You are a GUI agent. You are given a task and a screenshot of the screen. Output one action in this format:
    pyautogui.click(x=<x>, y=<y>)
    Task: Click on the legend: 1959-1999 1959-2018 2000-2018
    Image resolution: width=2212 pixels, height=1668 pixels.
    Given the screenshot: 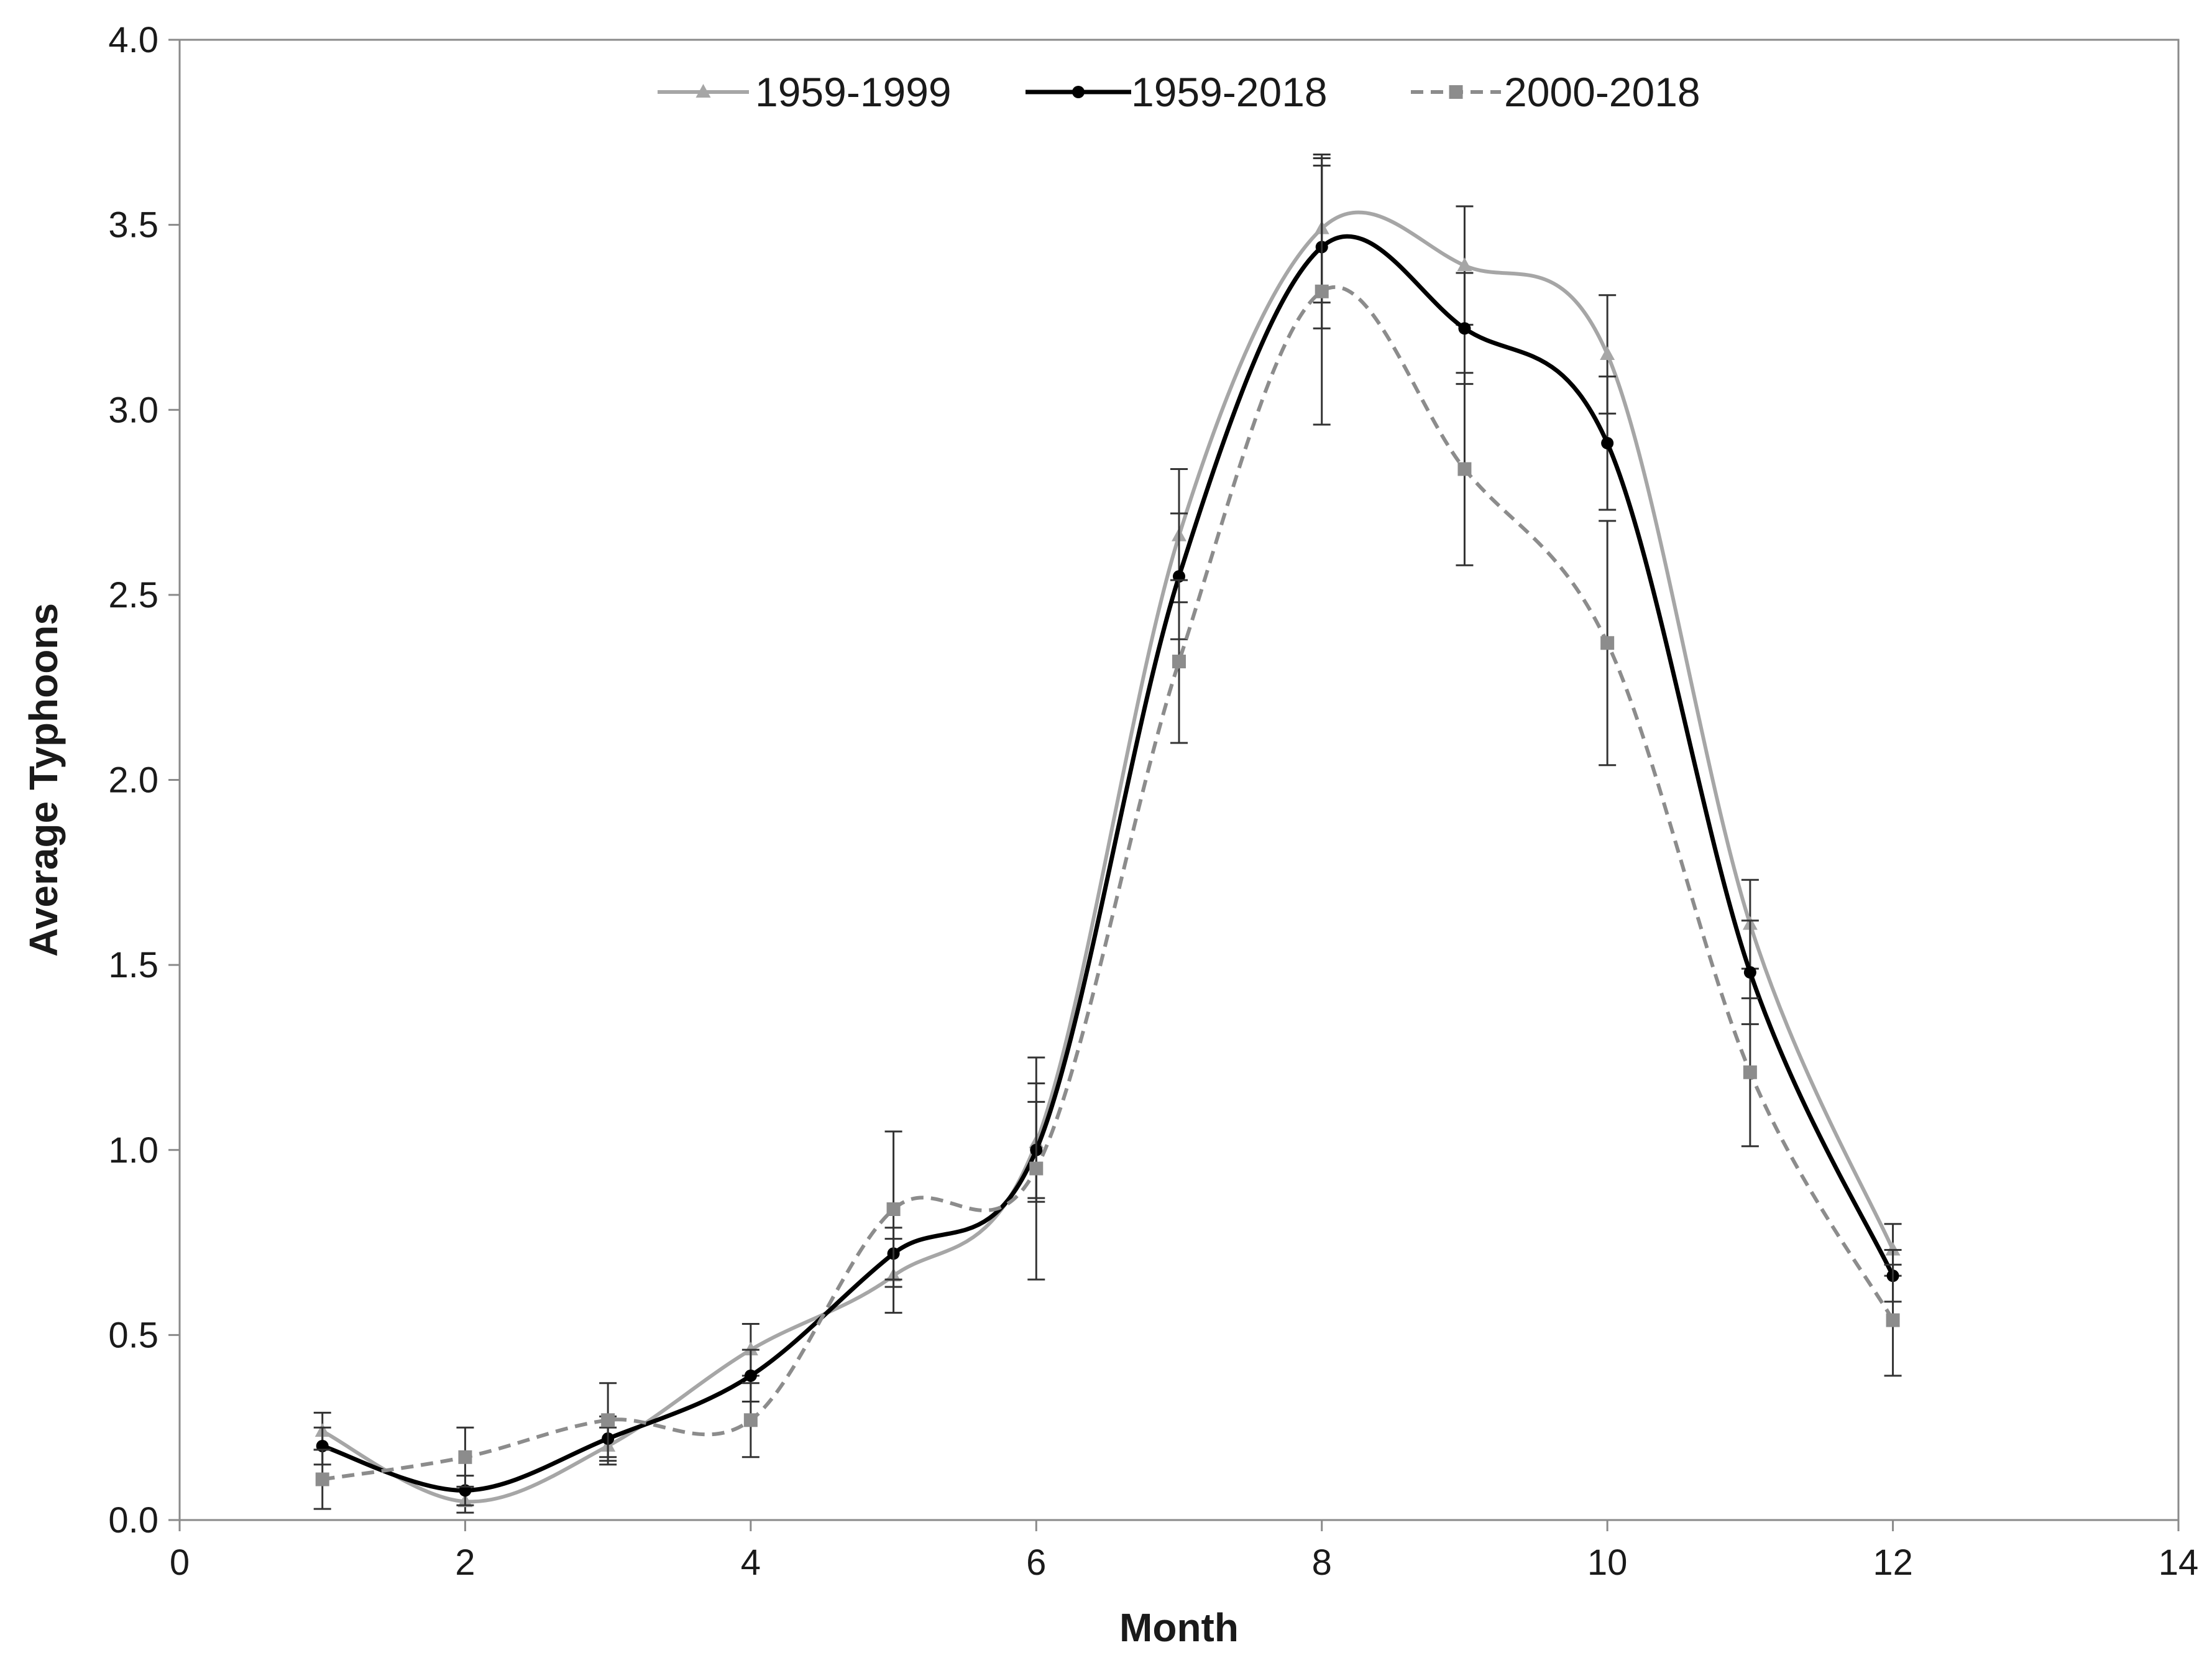 What is the action you would take?
    pyautogui.click(x=1179, y=92)
    